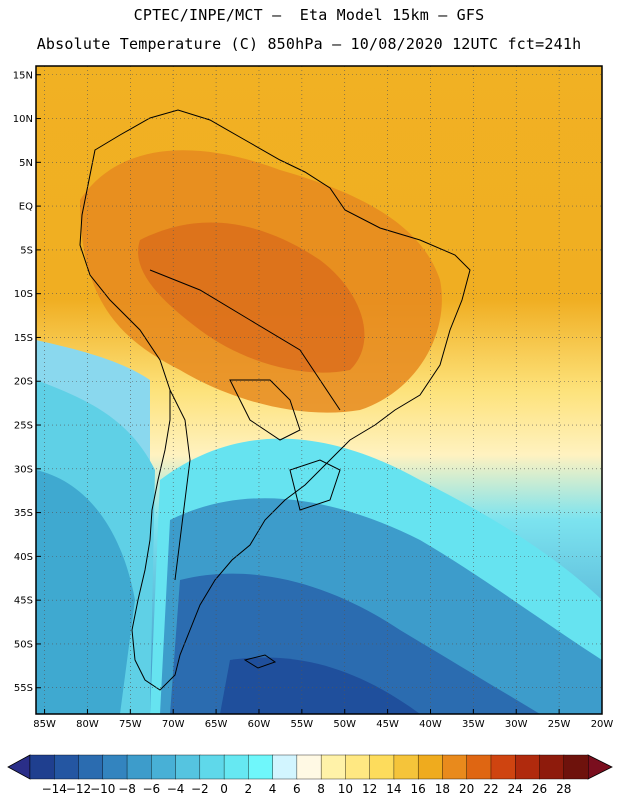  Describe the element at coordinates (369, 789) in the screenshot. I see `colorbar-label: 12` at that location.